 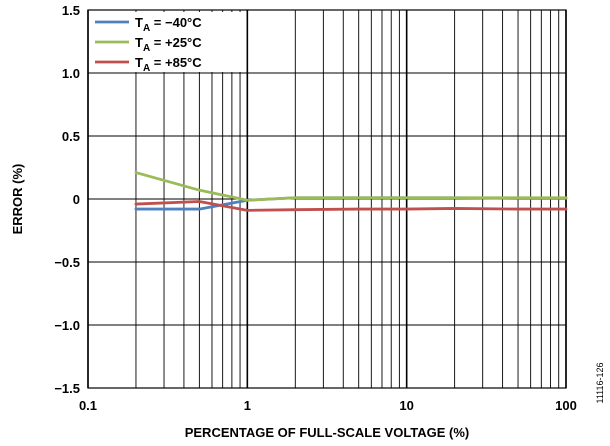 What do you see at coordinates (168, 64) in the screenshot?
I see `legend-label: TA = +85°C` at bounding box center [168, 64].